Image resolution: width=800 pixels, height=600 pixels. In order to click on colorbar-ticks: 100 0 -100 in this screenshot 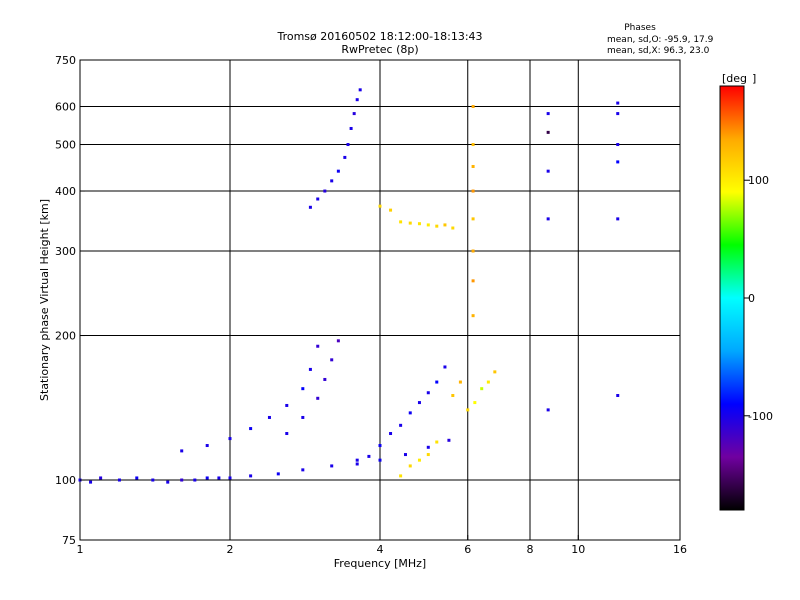, I will do `click(758, 298)`.